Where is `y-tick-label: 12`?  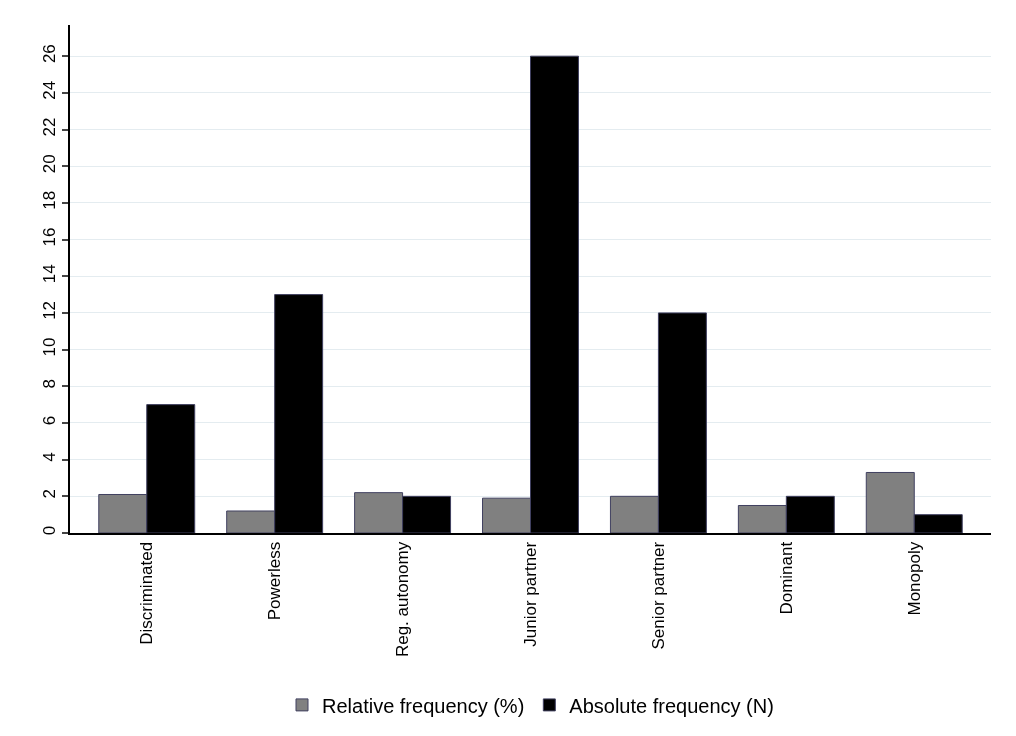
y-tick-label: 12 is located at coordinates (50, 310).